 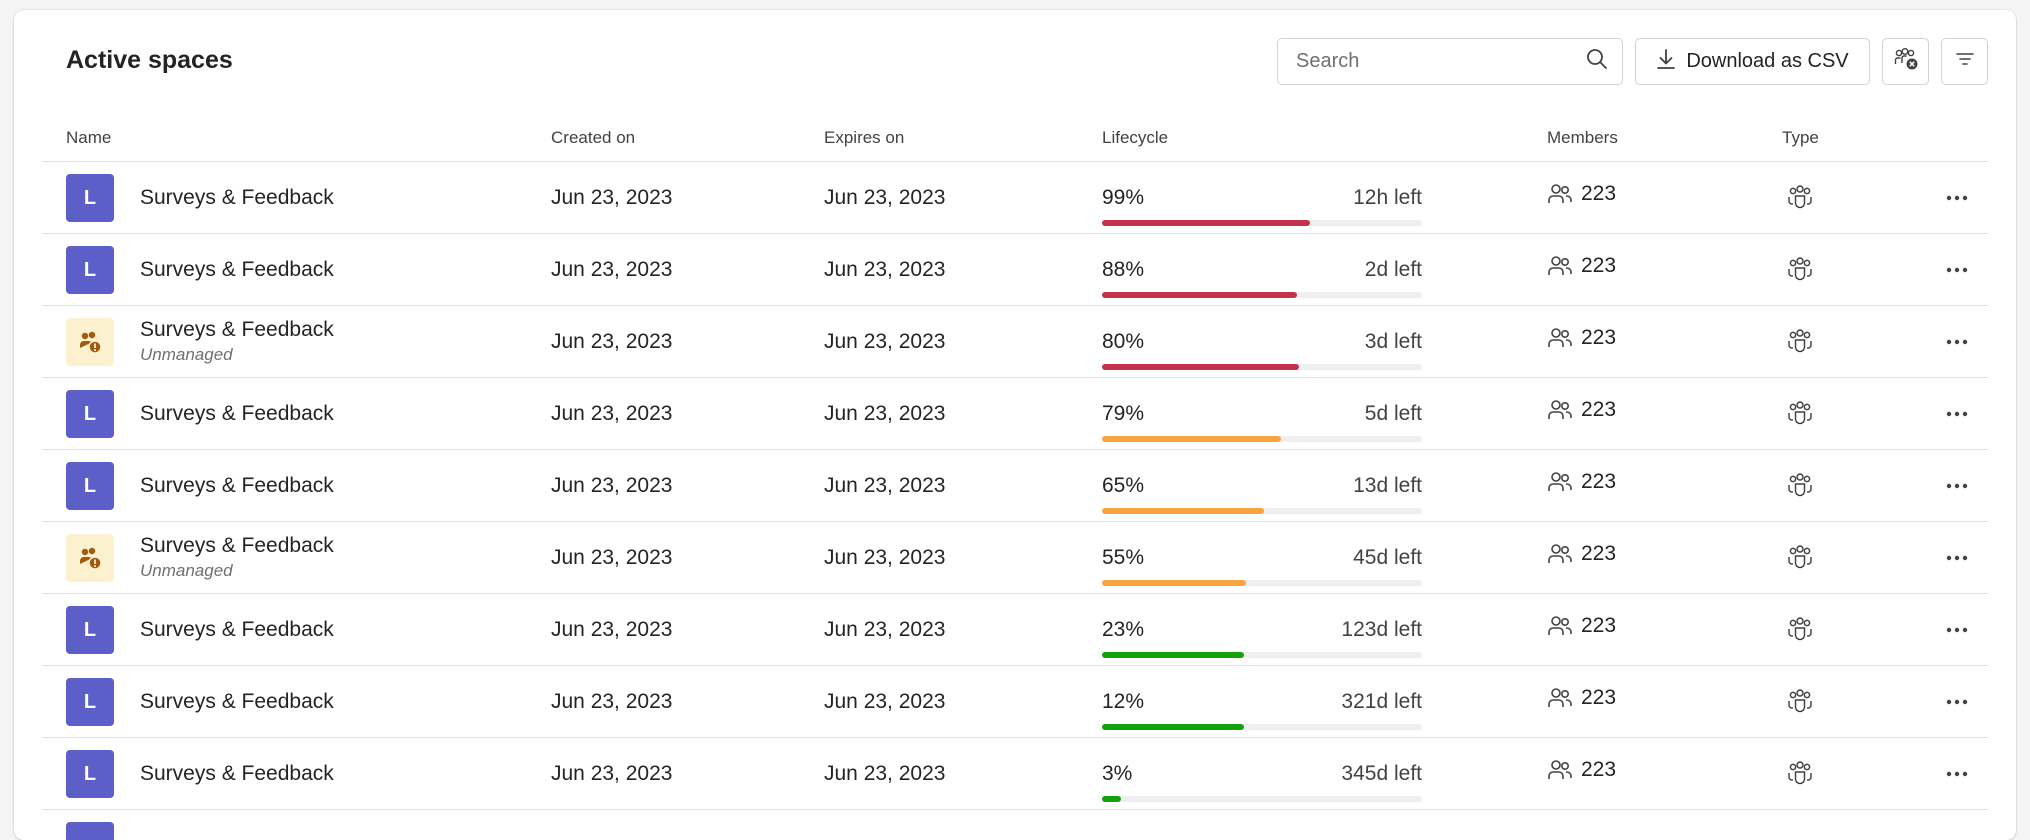 What do you see at coordinates (593, 137) in the screenshot?
I see `column-header-created: Created on` at bounding box center [593, 137].